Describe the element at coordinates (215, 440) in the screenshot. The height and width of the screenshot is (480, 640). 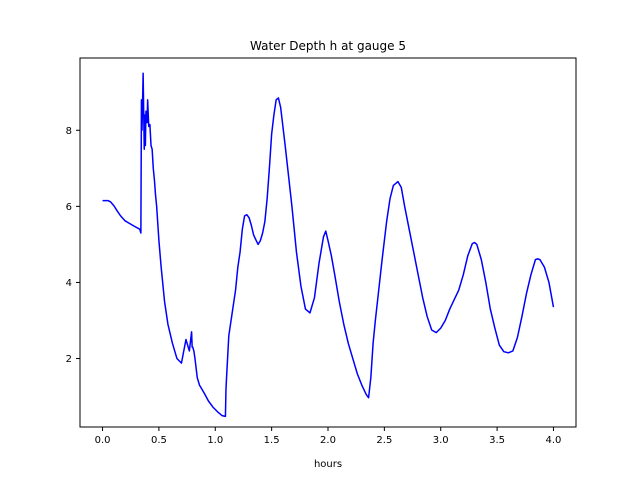
I see `x-tick-label: 1.0` at that location.